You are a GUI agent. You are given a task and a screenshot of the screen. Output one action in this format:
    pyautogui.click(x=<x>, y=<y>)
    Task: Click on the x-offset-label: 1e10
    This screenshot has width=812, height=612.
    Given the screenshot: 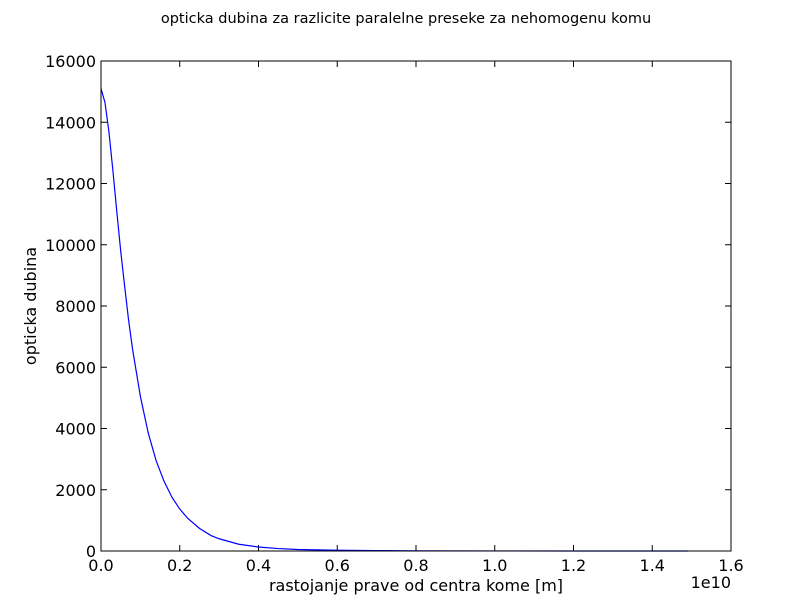 What is the action you would take?
    pyautogui.click(x=711, y=582)
    